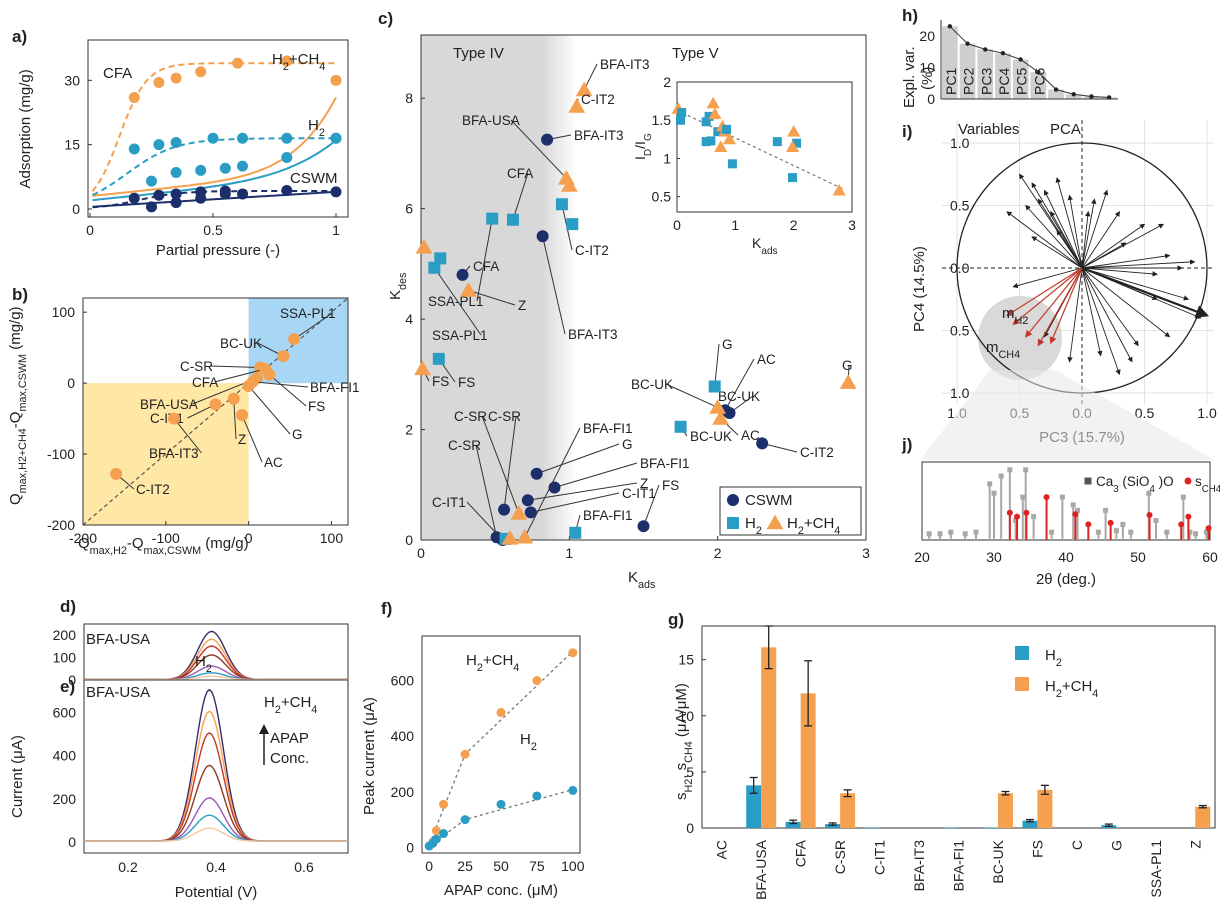  What do you see at coordinates (468, 289) in the screenshot?
I see `point-c-h2ch4` at bounding box center [468, 289].